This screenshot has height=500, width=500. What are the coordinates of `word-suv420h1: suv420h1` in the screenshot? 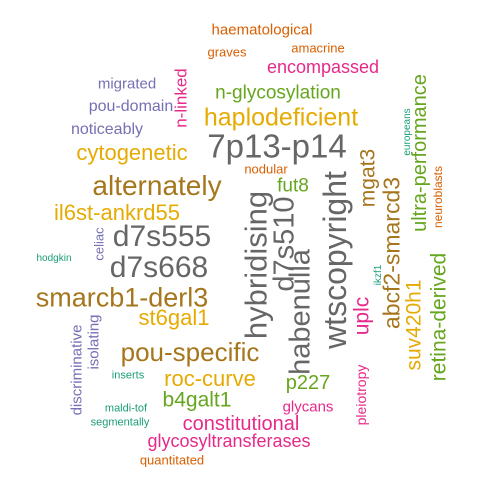 It's located at (414, 325).